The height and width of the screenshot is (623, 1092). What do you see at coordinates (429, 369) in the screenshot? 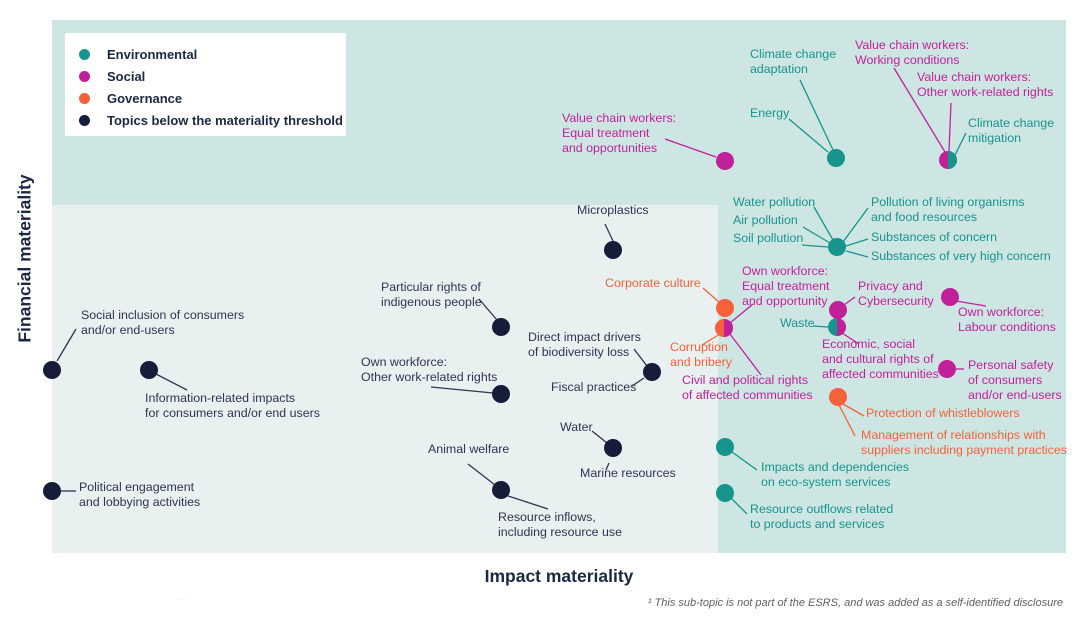
I see `topic-label: Own workforce: Other work-related rights` at bounding box center [429, 369].